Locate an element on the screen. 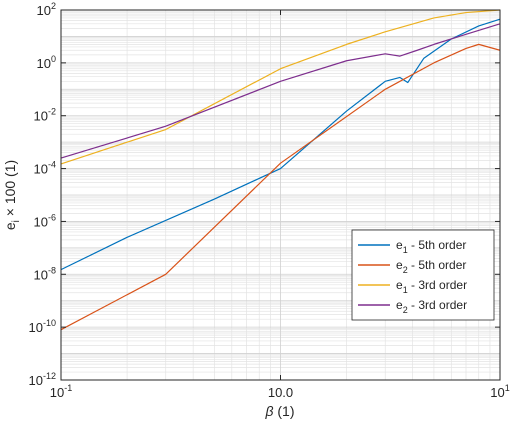 The height and width of the screenshot is (425, 512). legend-label-4: e2 - 3rd order is located at coordinates (431, 306).